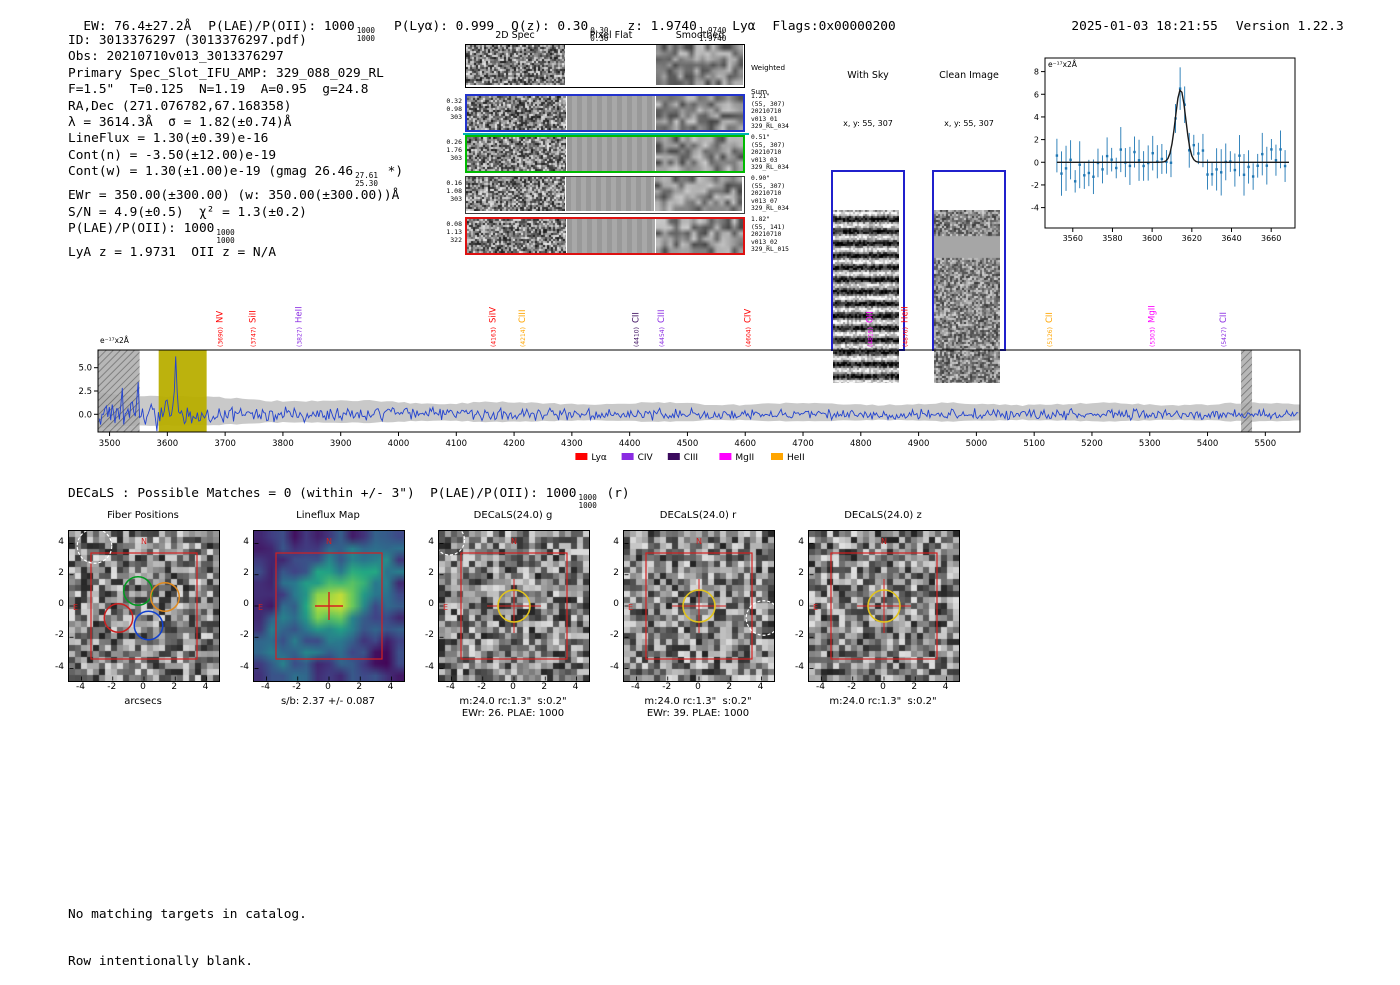 The image size is (1400, 985). What do you see at coordinates (172, 155) in the screenshot?
I see `text-segment: Cont(n) = -3.50(±12.00)e-19` at bounding box center [172, 155].